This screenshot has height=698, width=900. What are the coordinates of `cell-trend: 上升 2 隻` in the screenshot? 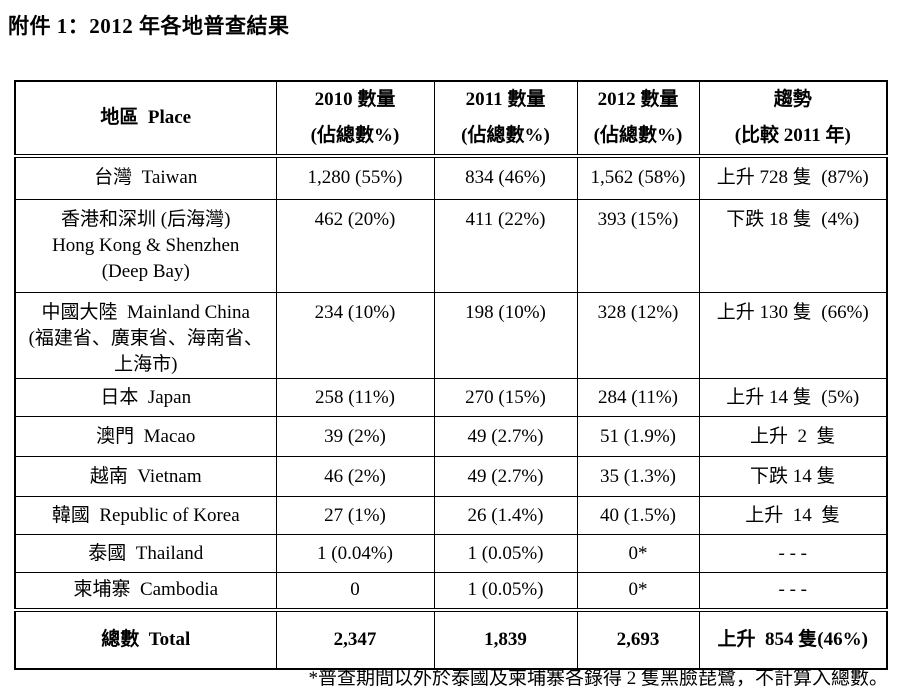 It's located at (793, 437).